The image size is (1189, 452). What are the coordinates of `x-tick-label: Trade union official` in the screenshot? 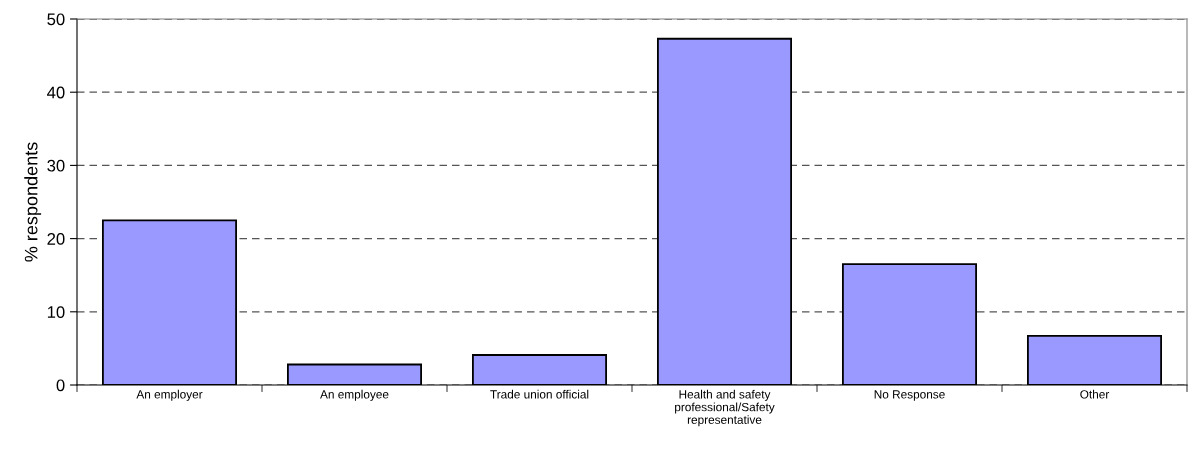 It's located at (539, 394).